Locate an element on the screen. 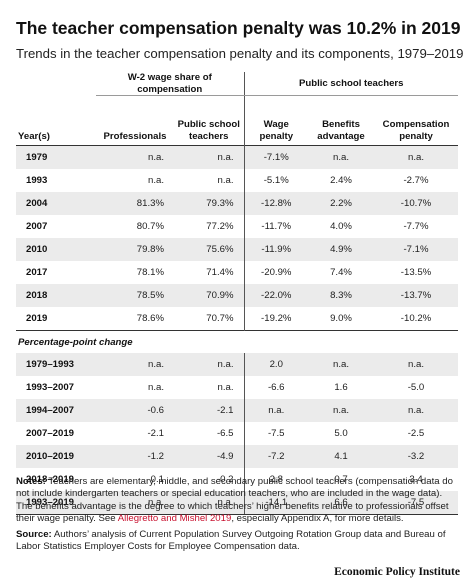 This screenshot has height=588, width=474. table-row: 1994–2007 -0.6 -2.1 n.a. n.a. n.a. is located at coordinates (237, 410).